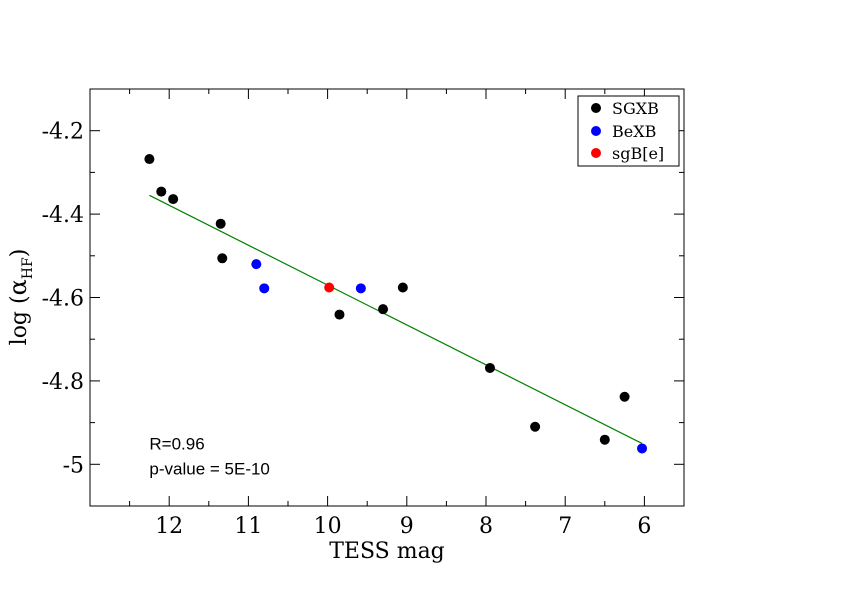  I want to click on x-tick-label: 12, so click(169, 526).